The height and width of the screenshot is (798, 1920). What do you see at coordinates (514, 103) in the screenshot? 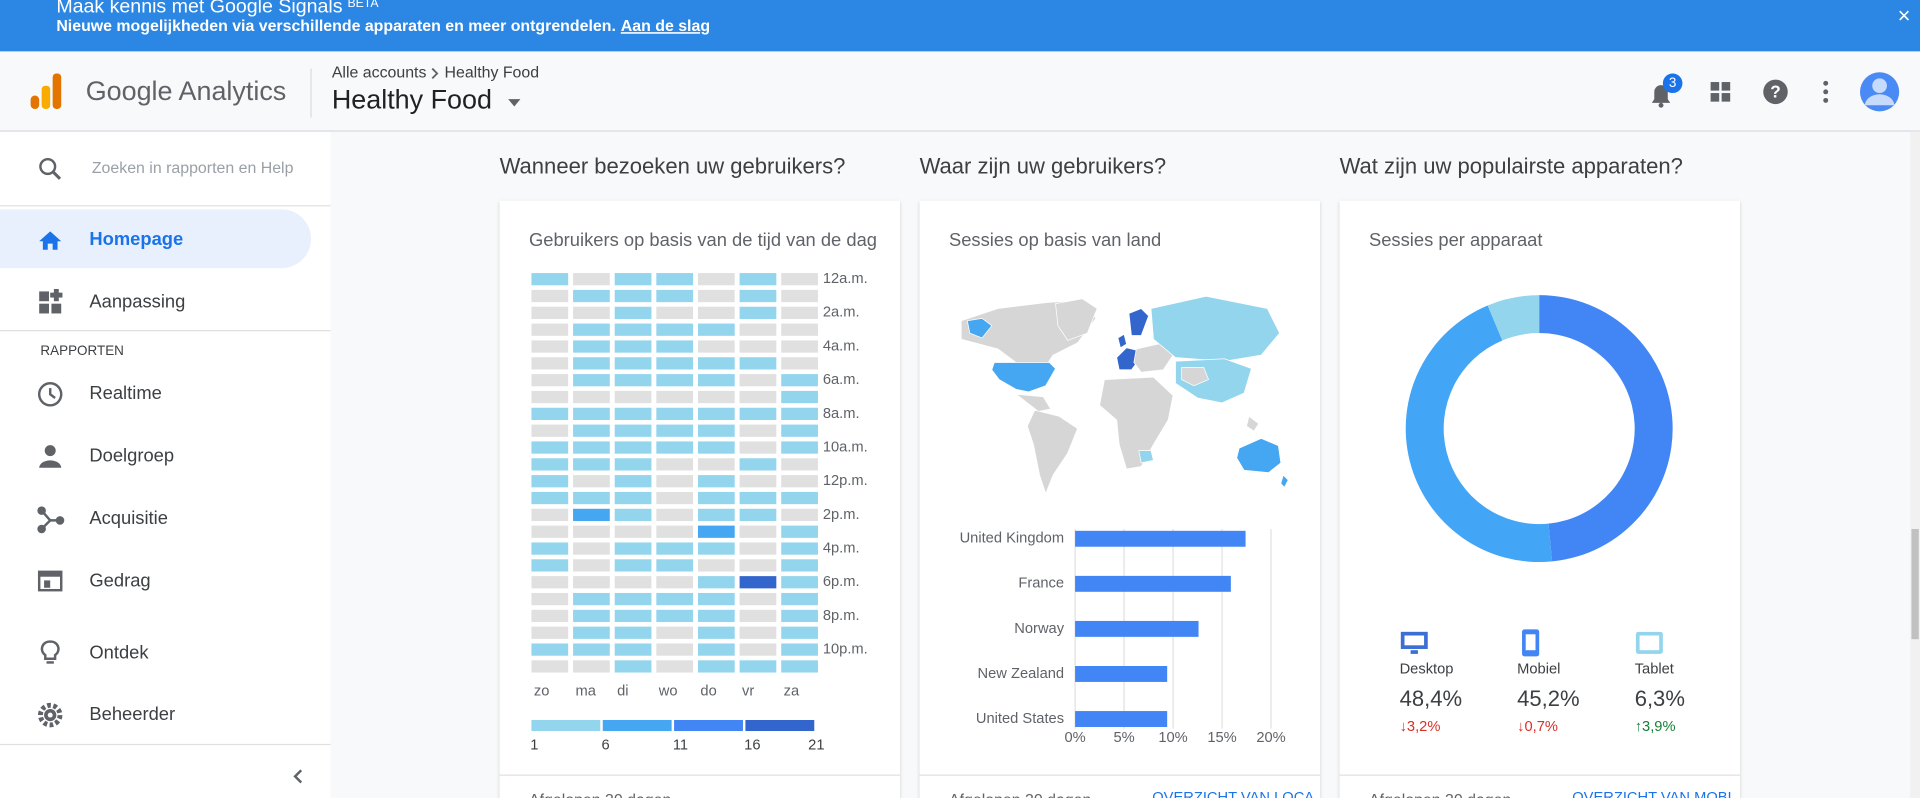
I see `dropdown-arrow` at bounding box center [514, 103].